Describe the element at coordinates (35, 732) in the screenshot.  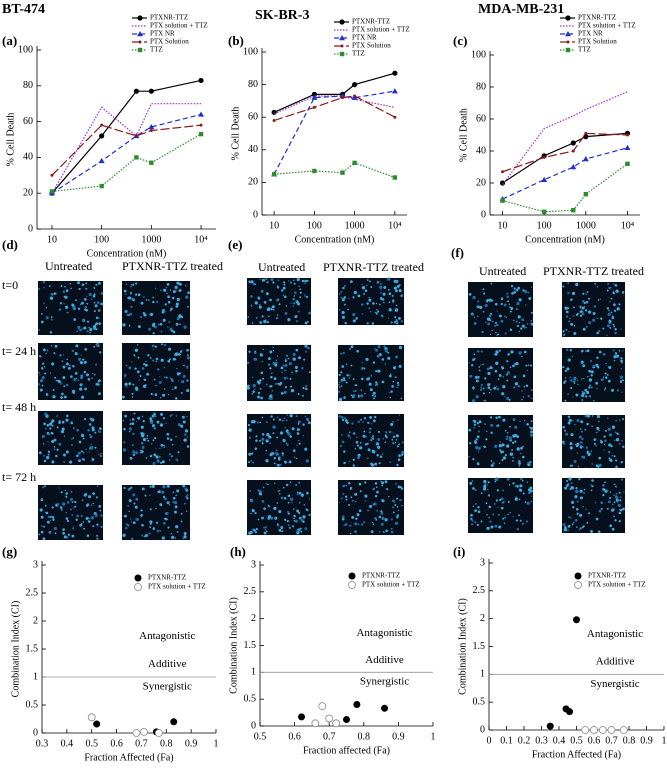
I see `y-tick-label: 0` at that location.